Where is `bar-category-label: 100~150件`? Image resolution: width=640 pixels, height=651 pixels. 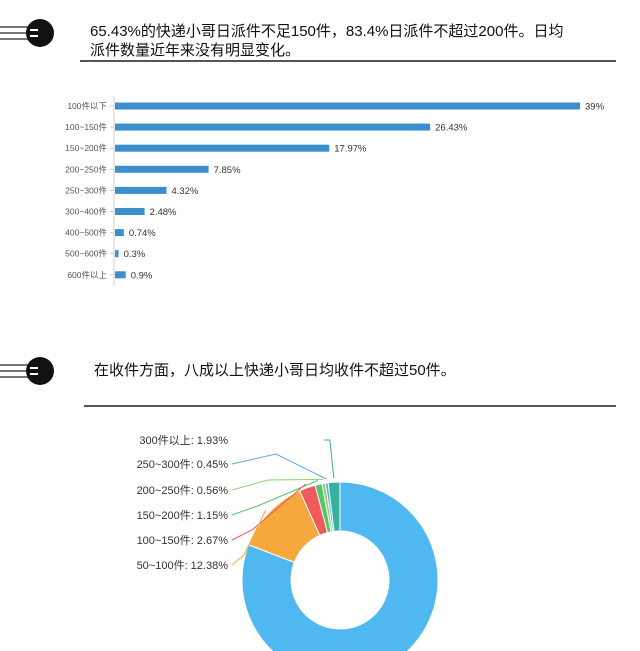 bar-category-label: 100~150件 is located at coordinates (86, 127).